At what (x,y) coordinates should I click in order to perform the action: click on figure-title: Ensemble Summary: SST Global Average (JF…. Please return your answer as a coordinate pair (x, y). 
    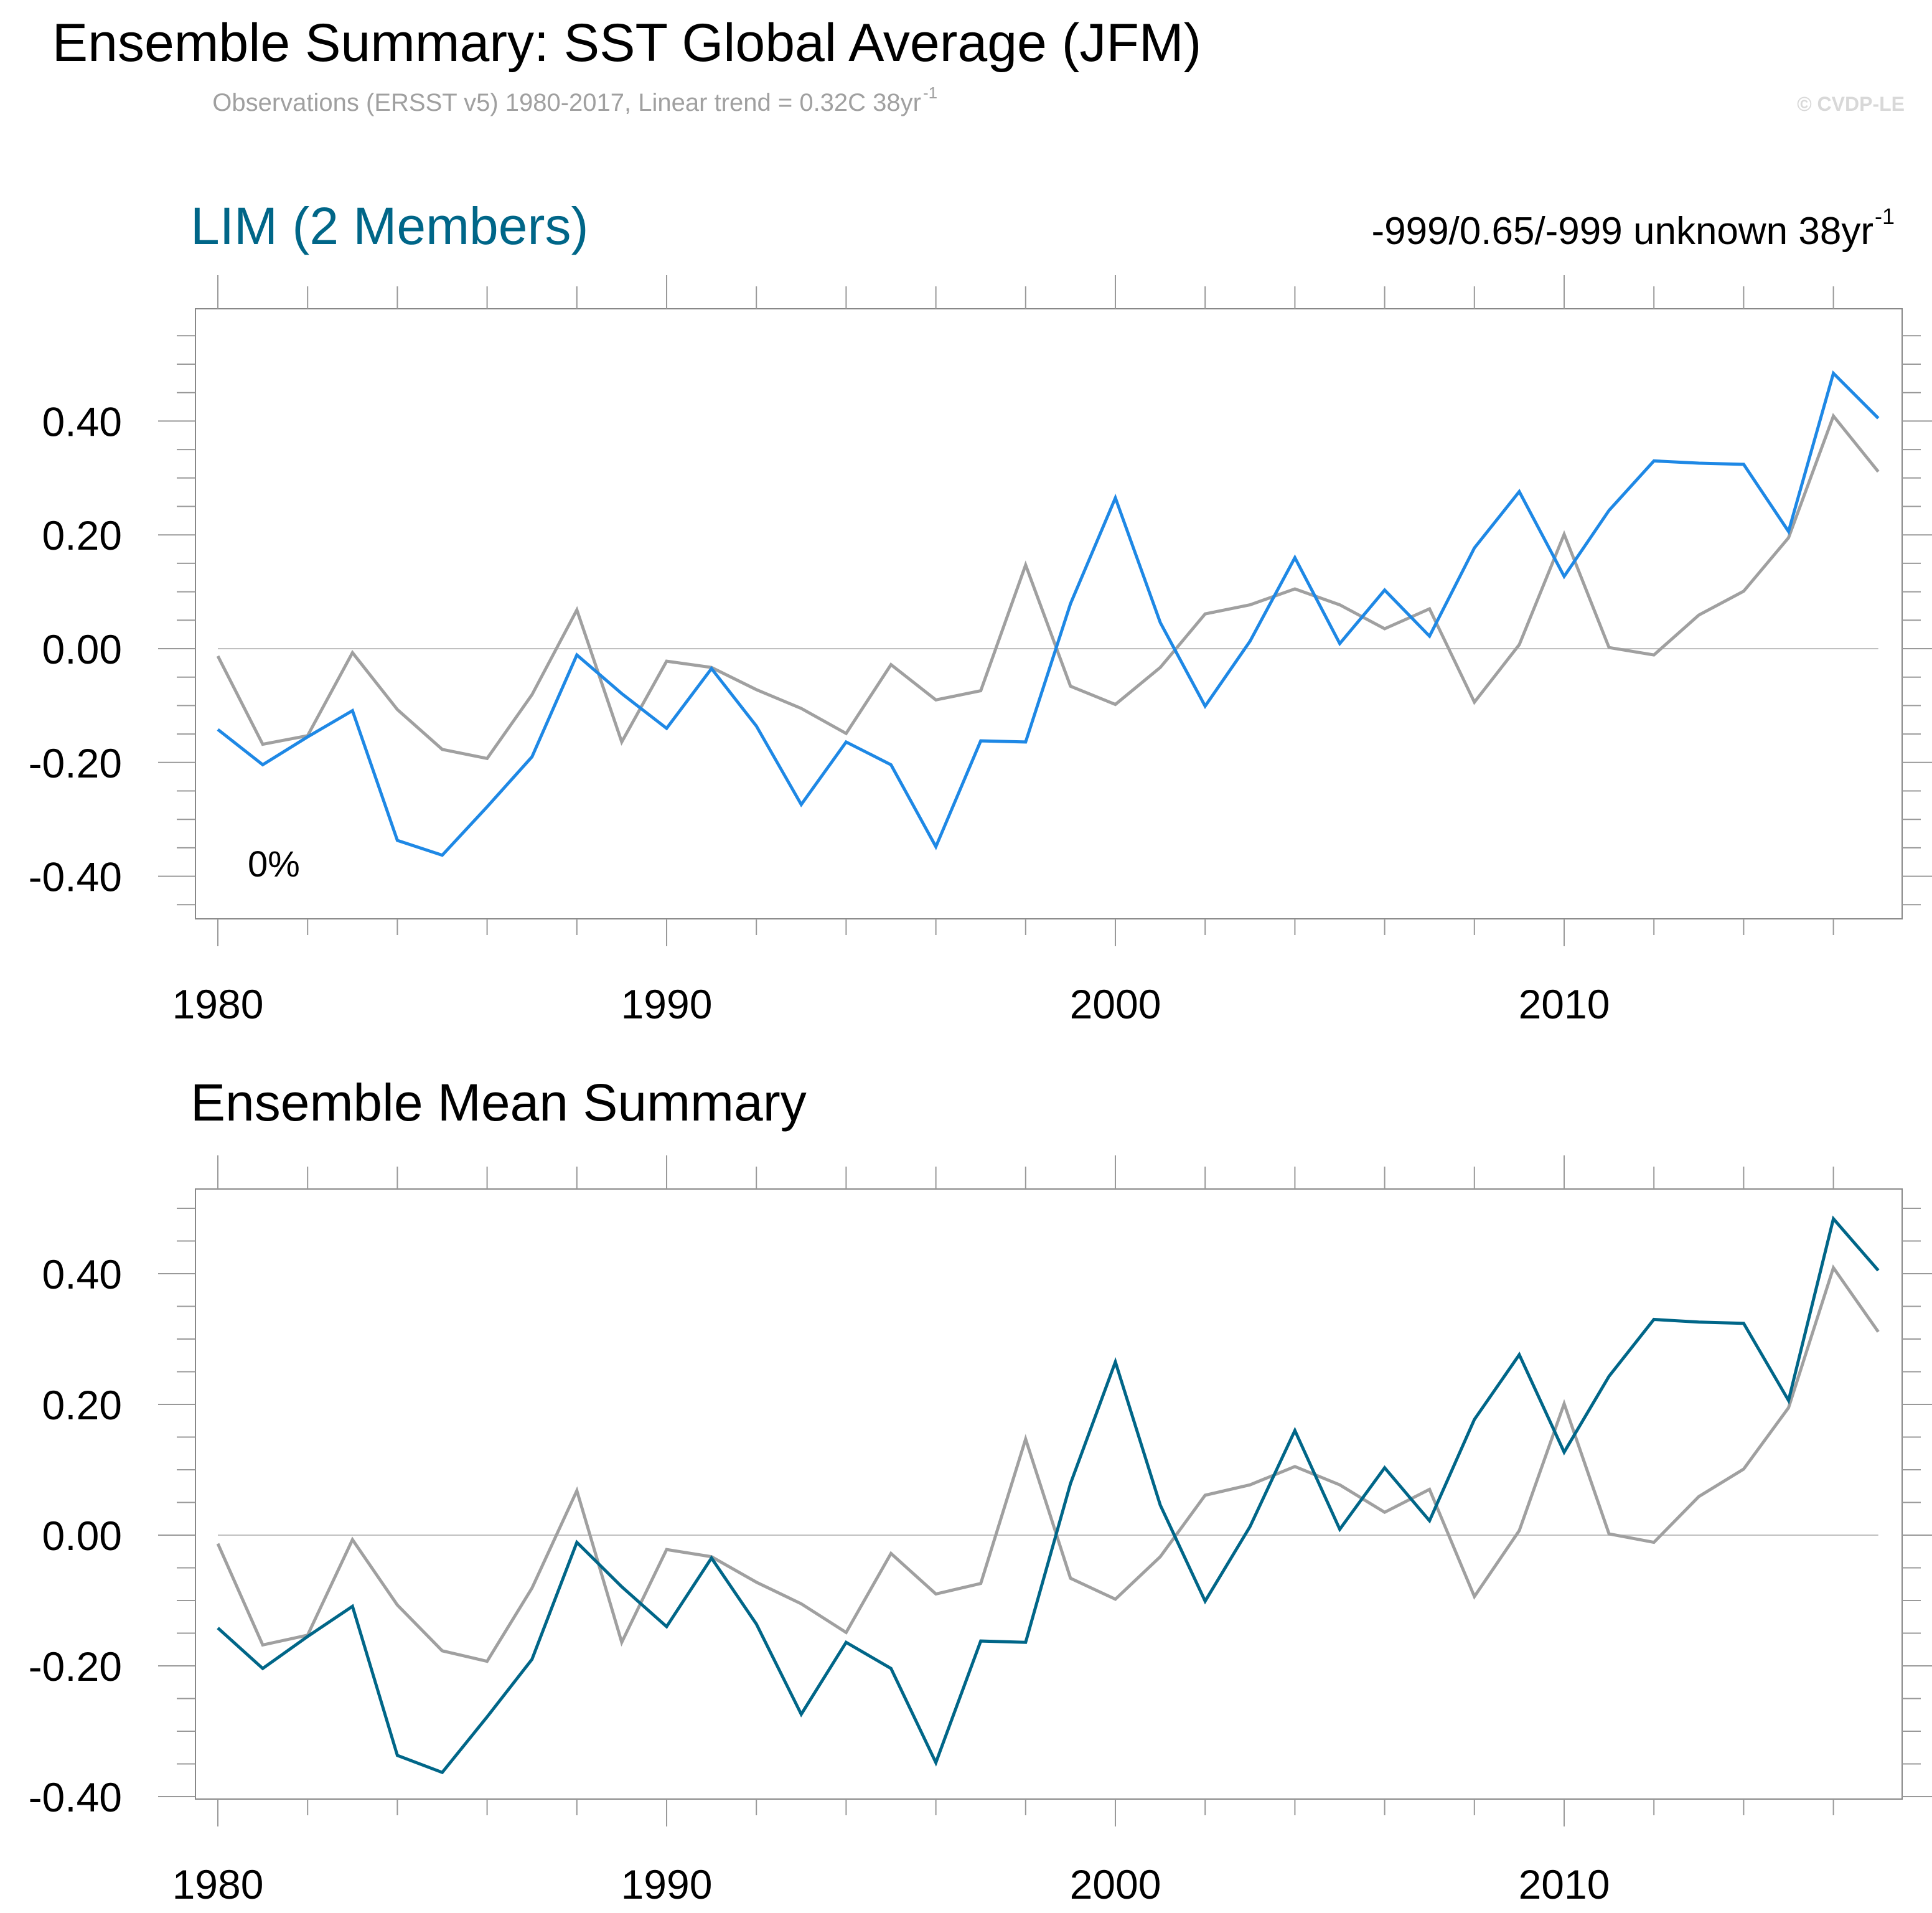
    Looking at the image, I should click on (626, 43).